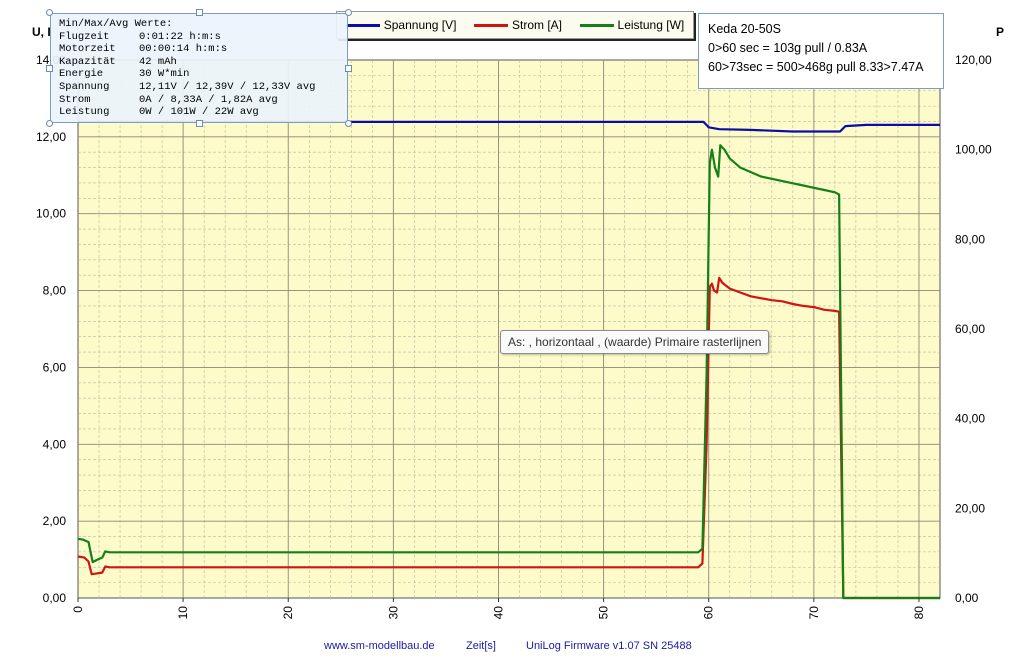 Image resolution: width=1024 pixels, height=668 pixels. What do you see at coordinates (348, 68) in the screenshot?
I see `resize-handle-middle-right` at bounding box center [348, 68].